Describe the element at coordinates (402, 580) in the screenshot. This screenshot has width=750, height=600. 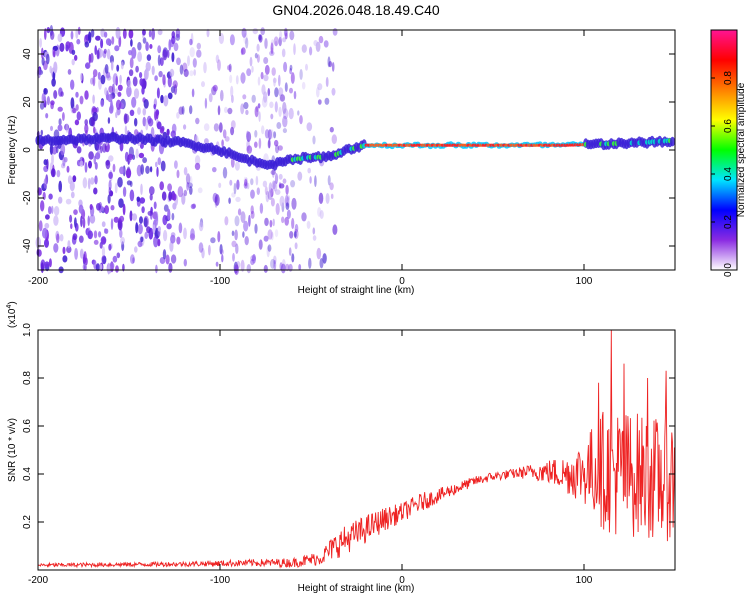
I see `snr-x-tick-label: 0` at that location.